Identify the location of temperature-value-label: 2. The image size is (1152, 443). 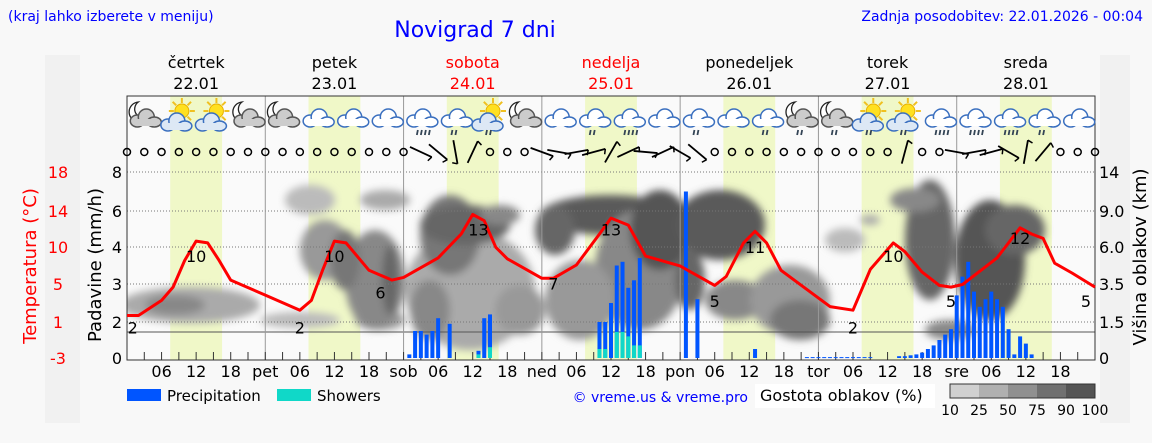
(853, 328).